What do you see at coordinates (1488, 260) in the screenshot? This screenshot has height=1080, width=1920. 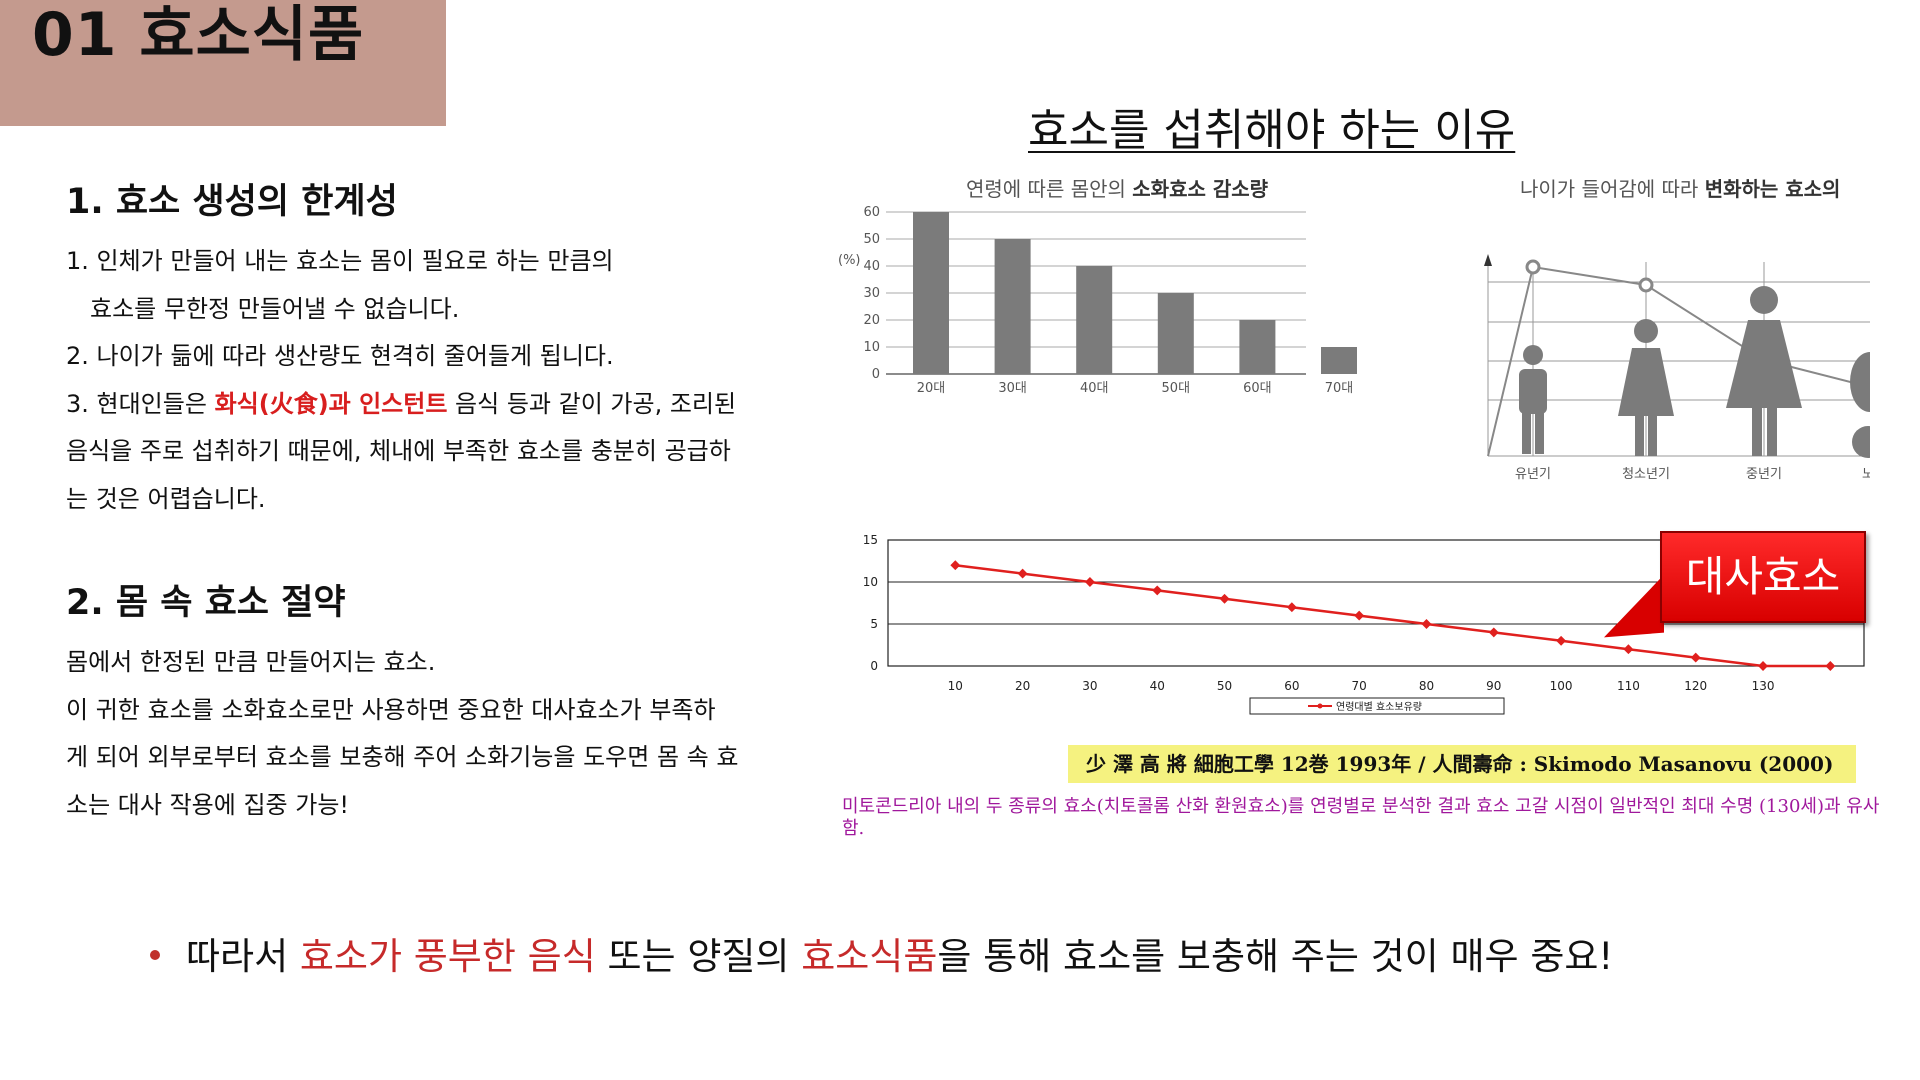 I see `chart2-axis-arrow-icon` at bounding box center [1488, 260].